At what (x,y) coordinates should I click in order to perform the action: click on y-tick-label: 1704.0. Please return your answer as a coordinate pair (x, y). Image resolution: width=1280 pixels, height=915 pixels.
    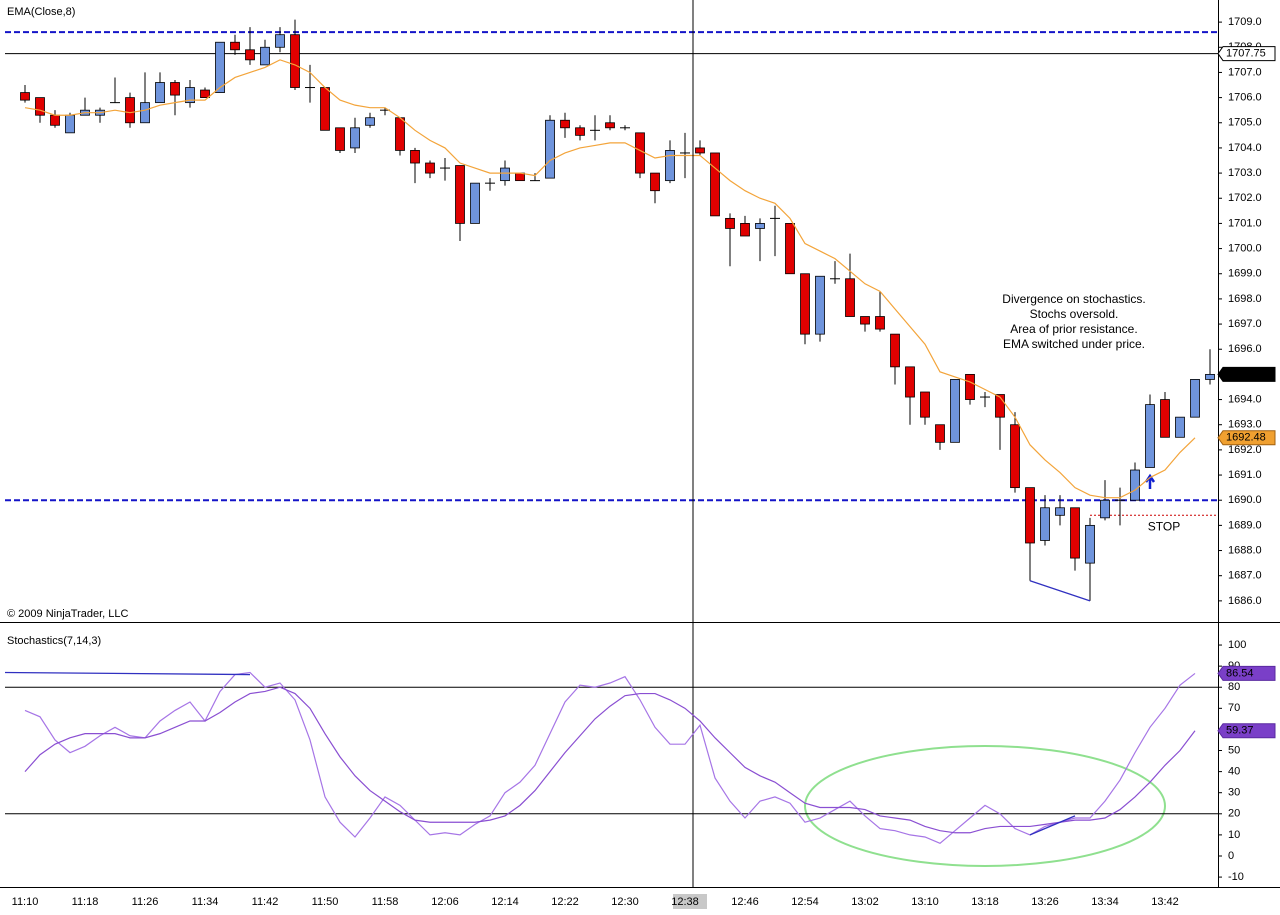
    Looking at the image, I should click on (1245, 148).